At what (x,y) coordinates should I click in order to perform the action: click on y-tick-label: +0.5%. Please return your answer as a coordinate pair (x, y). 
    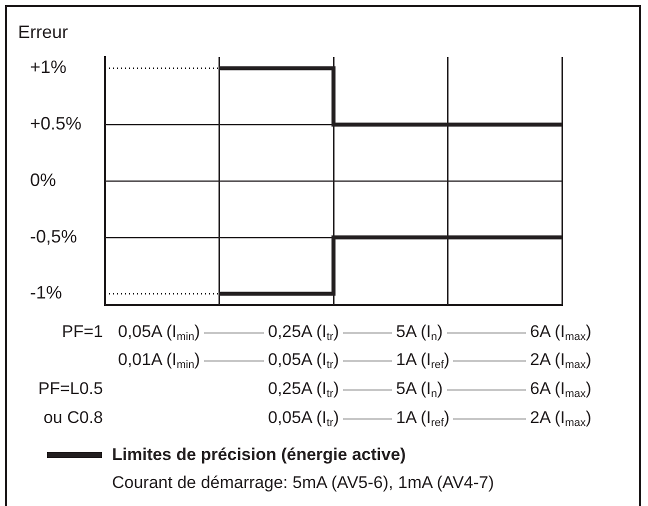
    Looking at the image, I should click on (56, 124).